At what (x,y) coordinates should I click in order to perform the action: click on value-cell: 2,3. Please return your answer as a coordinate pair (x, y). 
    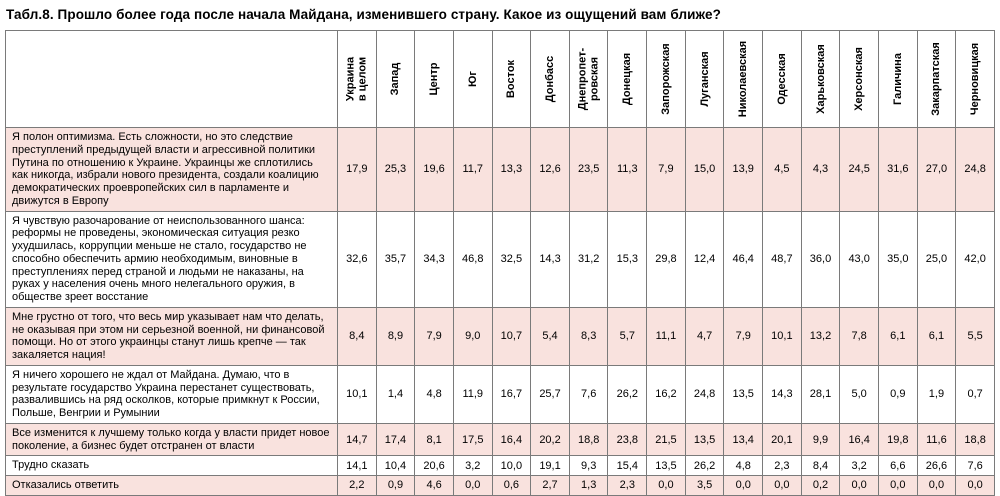
    Looking at the image, I should click on (627, 485).